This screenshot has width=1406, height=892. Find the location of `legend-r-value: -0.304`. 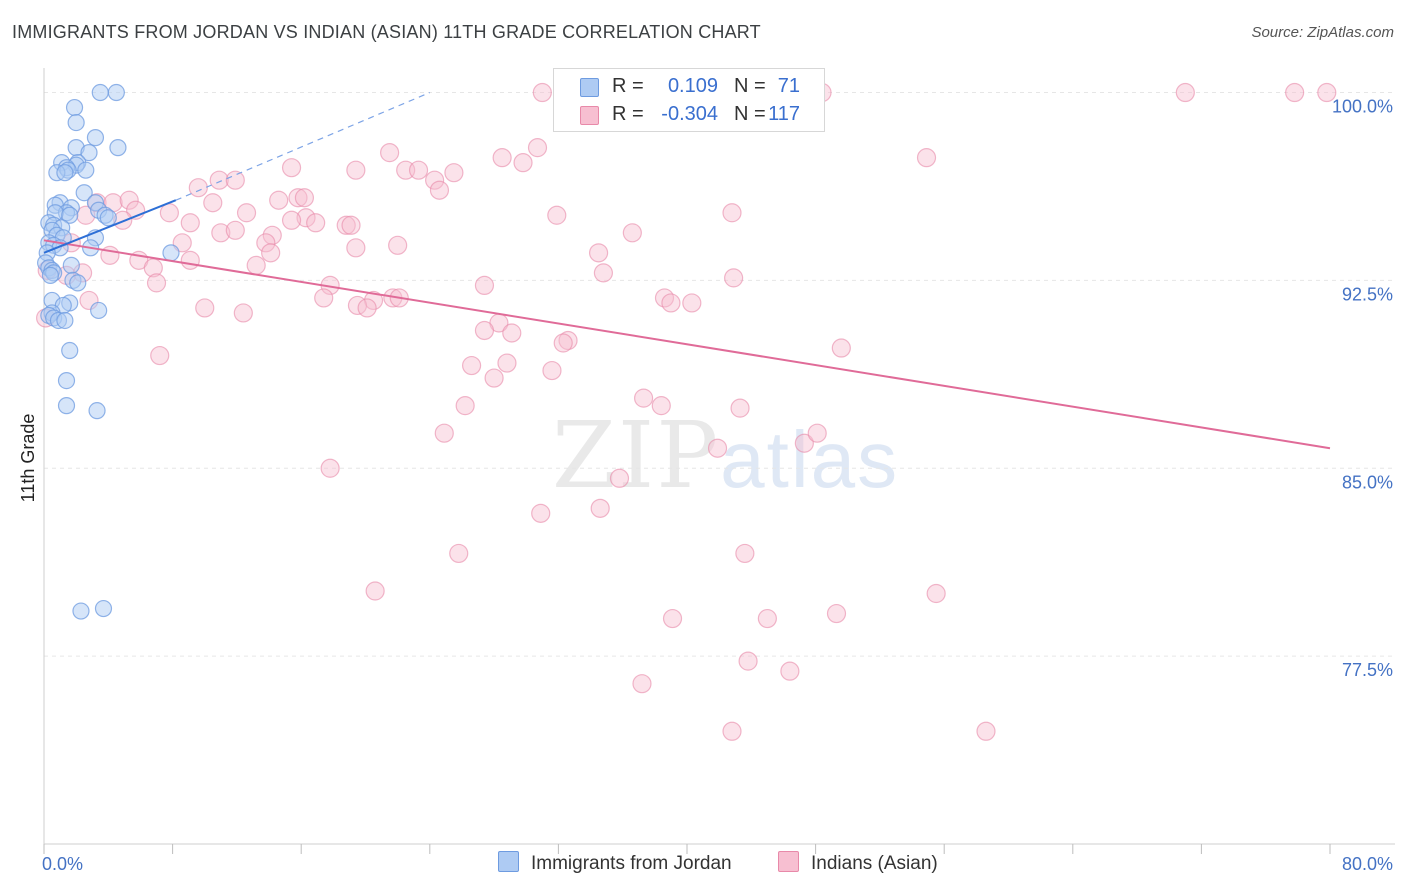

legend-r-value: -0.304 is located at coordinates (689, 114).